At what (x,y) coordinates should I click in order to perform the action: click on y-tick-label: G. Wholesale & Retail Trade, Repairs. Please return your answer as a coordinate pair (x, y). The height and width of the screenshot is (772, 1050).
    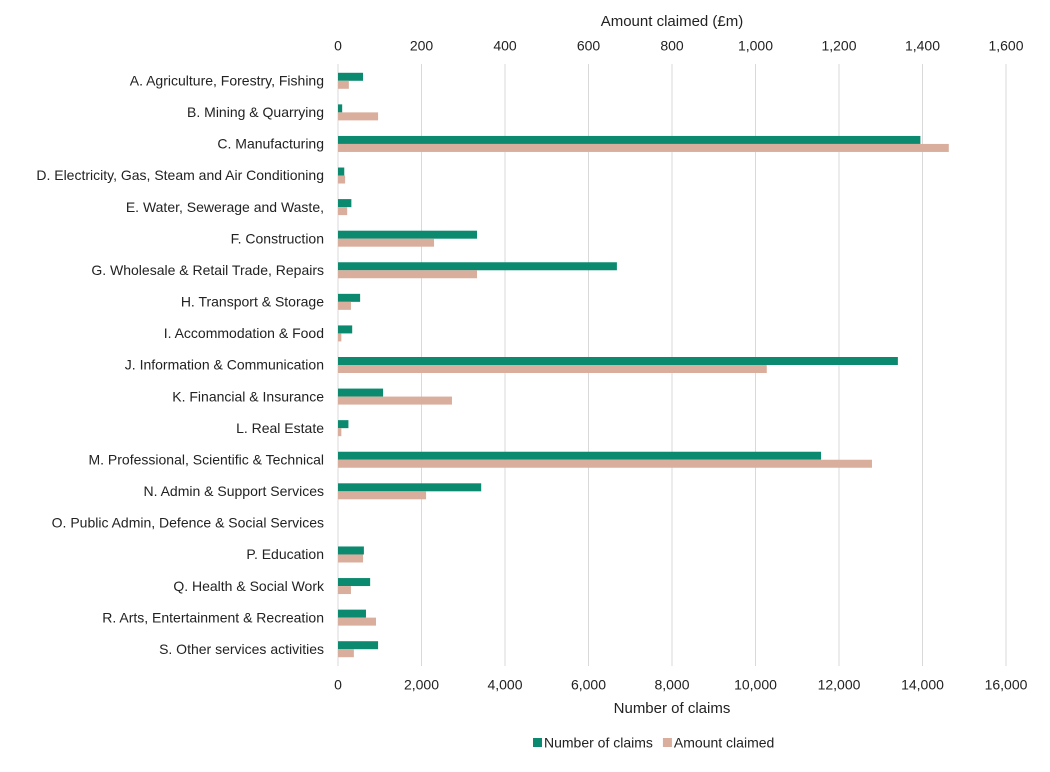
    Looking at the image, I should click on (207, 270).